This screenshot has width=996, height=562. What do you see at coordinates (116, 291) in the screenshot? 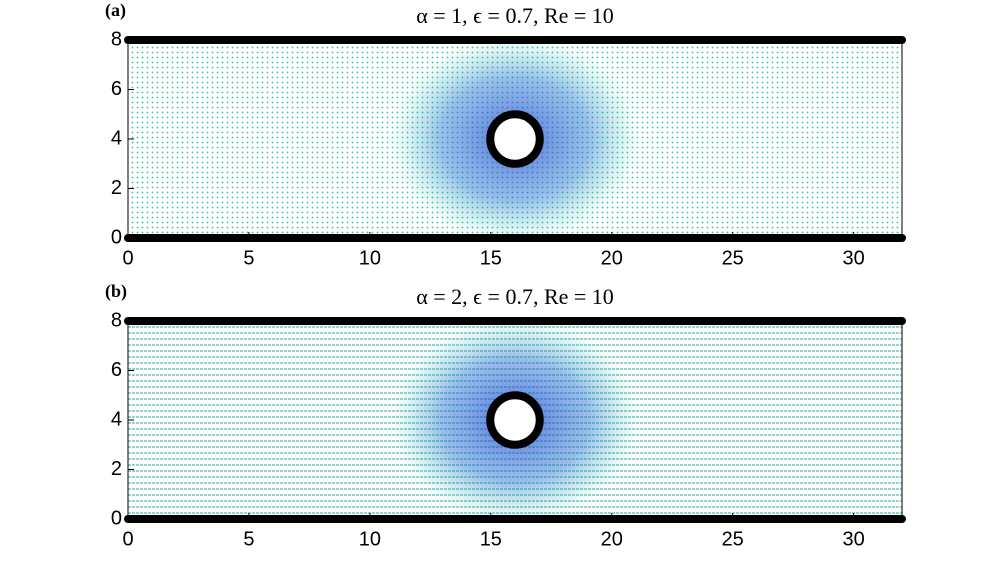
I see `panel-label: (b)` at bounding box center [116, 291].